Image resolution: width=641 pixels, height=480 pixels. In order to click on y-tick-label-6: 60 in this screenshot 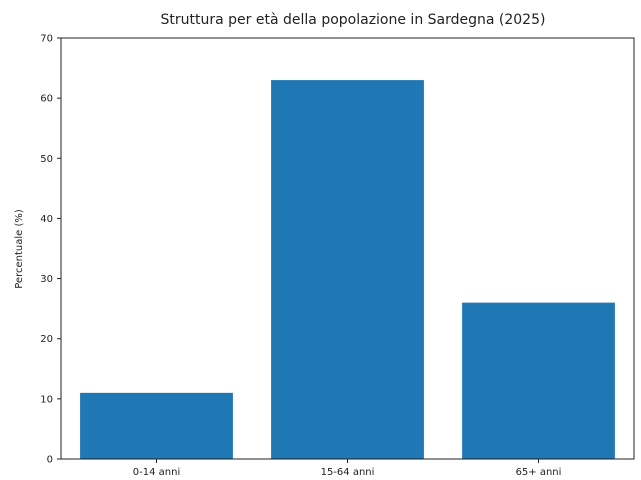, I will do `click(46, 99)`.